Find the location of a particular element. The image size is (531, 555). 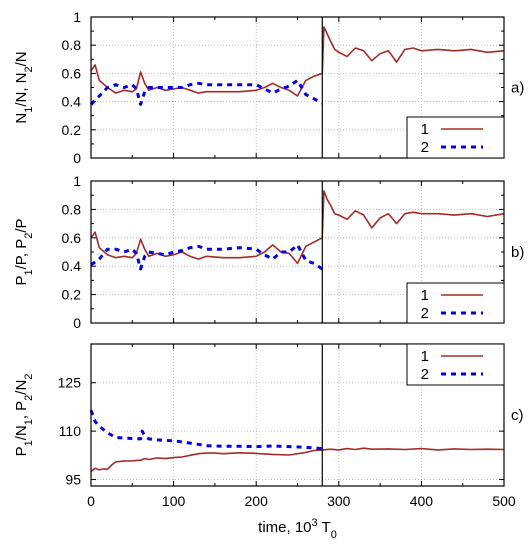

y-axis-label: P1/N1, P2/N2 is located at coordinates (24, 415).